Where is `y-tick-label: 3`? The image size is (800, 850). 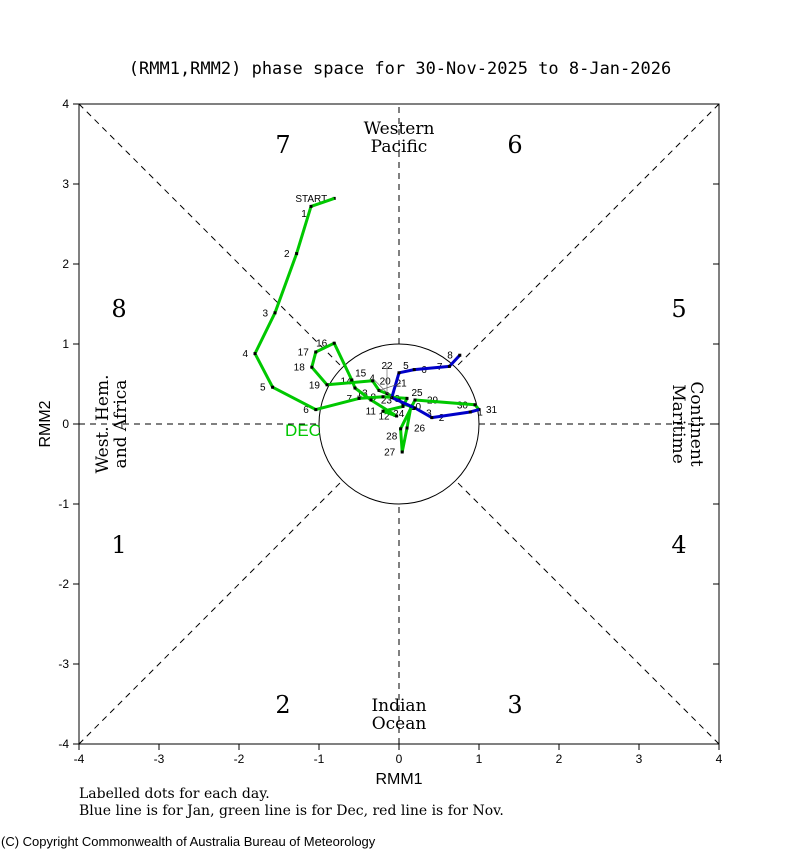 y-tick-label: 3 is located at coordinates (65, 184).